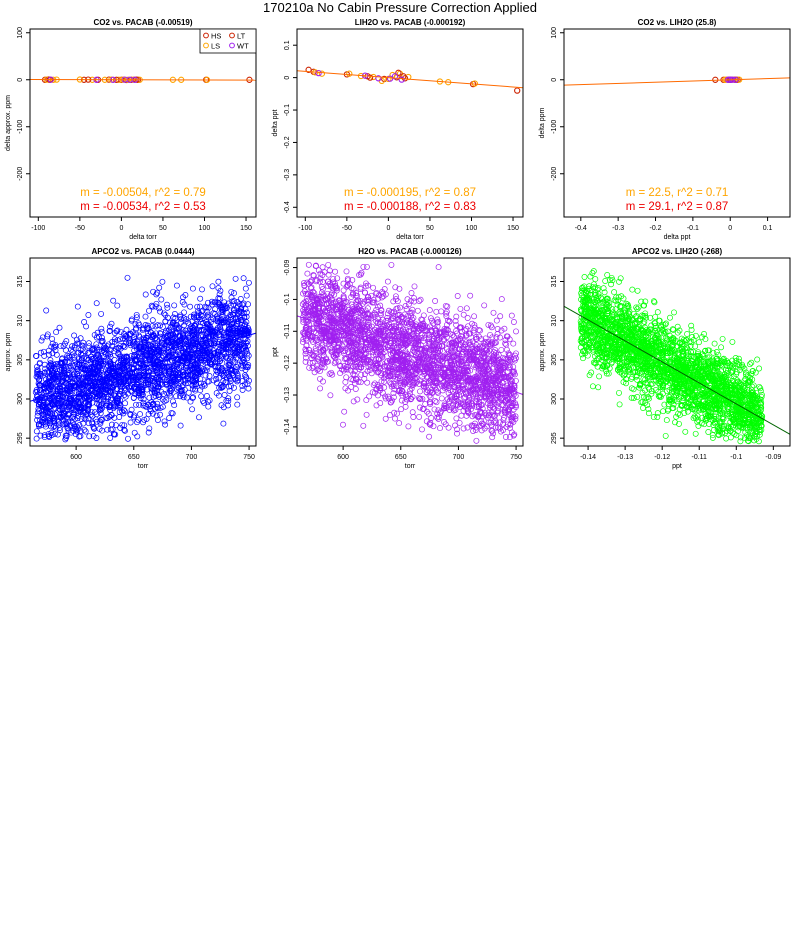  Describe the element at coordinates (378, 78) in the screenshot. I see `data-point-wt` at that location.